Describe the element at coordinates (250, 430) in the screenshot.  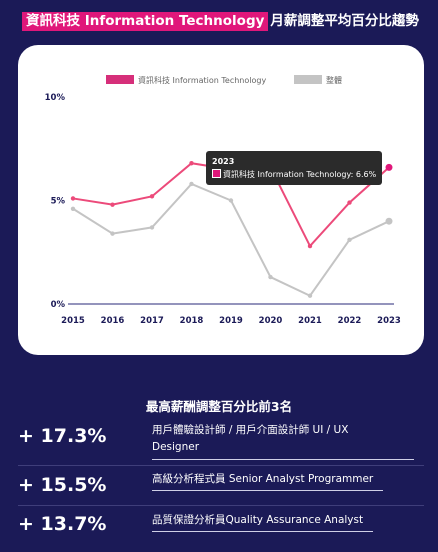
I see `ranking-job-line1: 用戶體驗設計師 / 用戶介面設計師 UI / UX` at that location.